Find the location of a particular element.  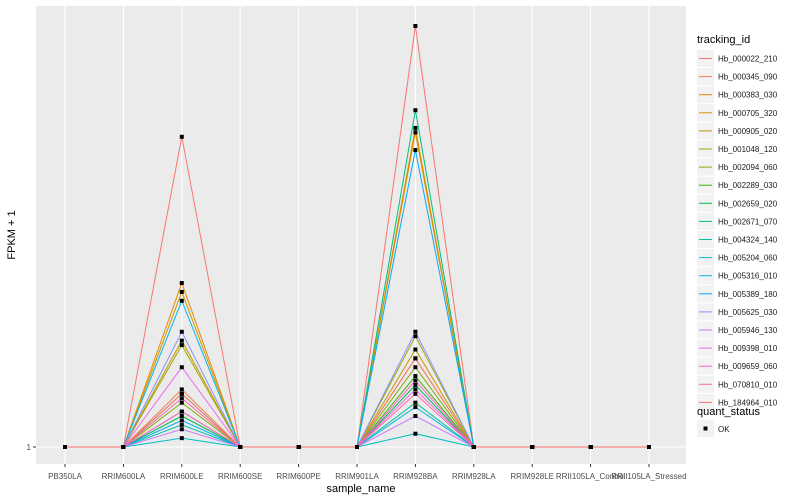

legend-item: Hb_184964_010 is located at coordinates (737, 402).